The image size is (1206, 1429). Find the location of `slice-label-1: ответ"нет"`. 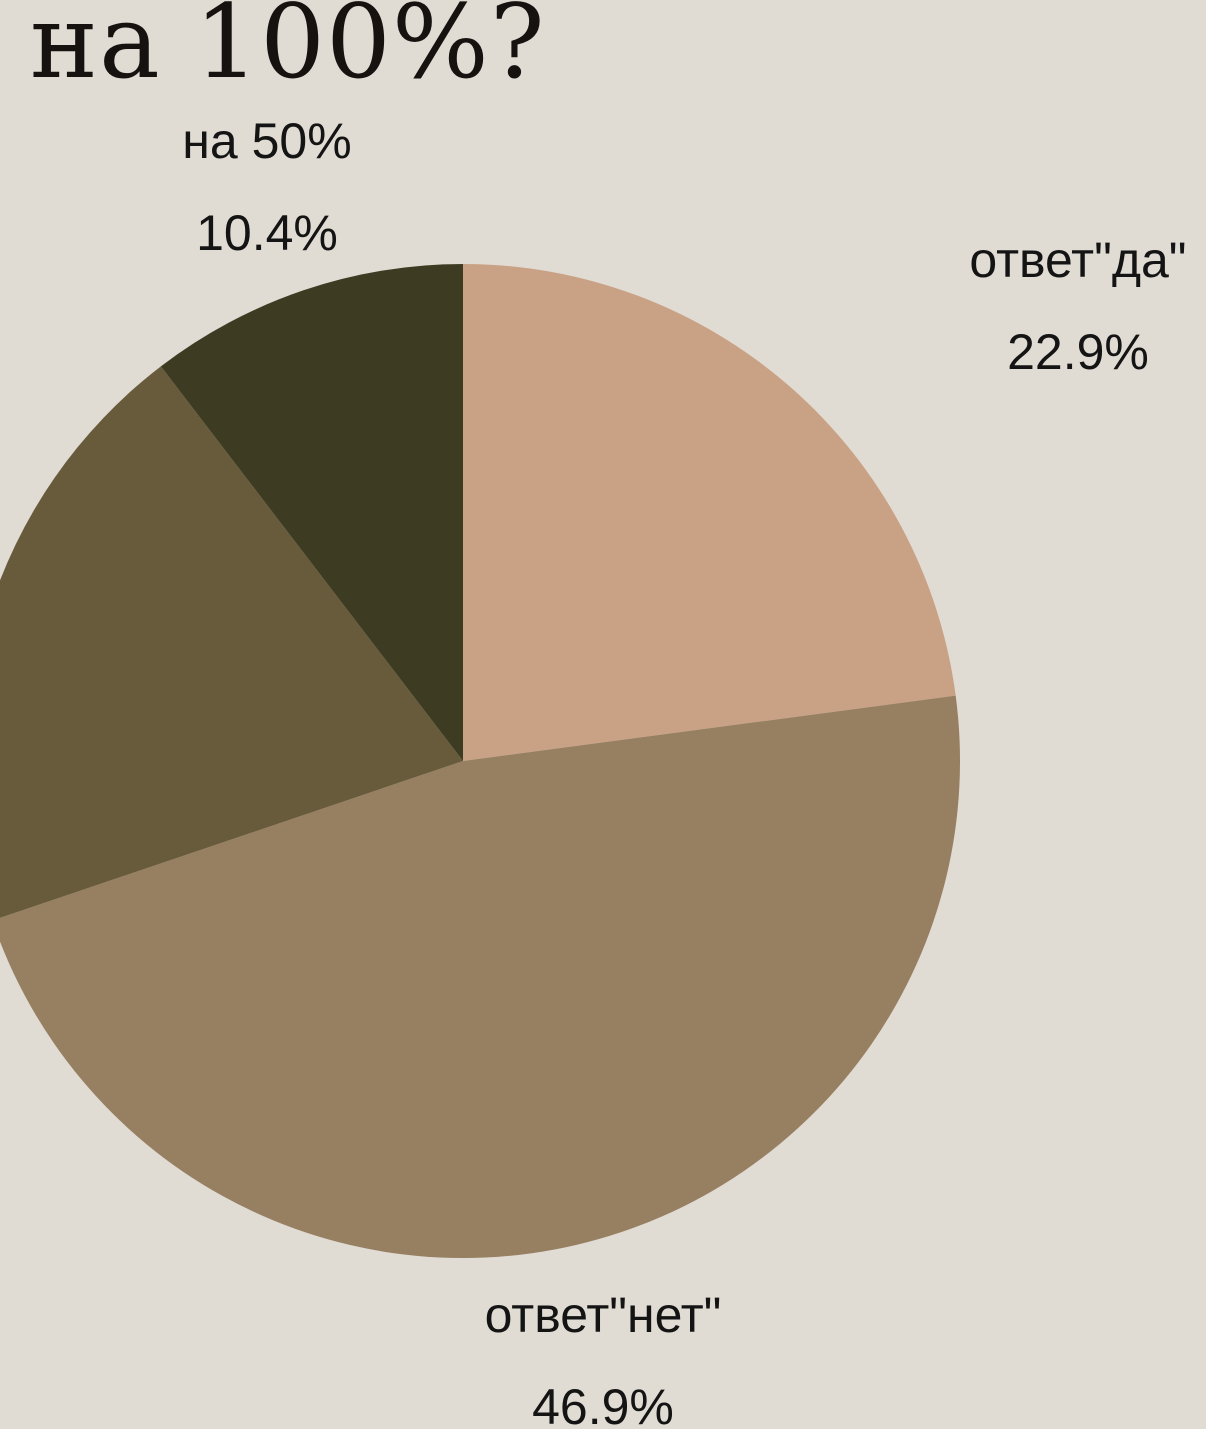

slice-label-1: ответ"нет" is located at coordinates (603, 1315).